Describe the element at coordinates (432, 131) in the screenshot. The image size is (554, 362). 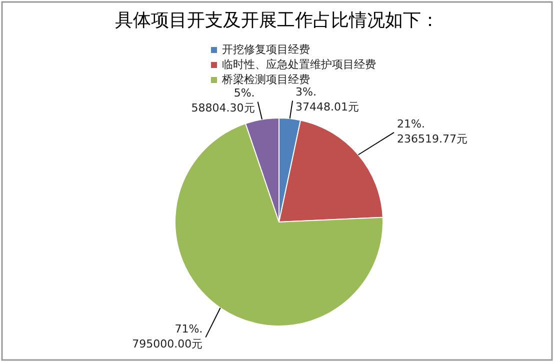
I see `data-label: 21%. 236519.77元` at that location.